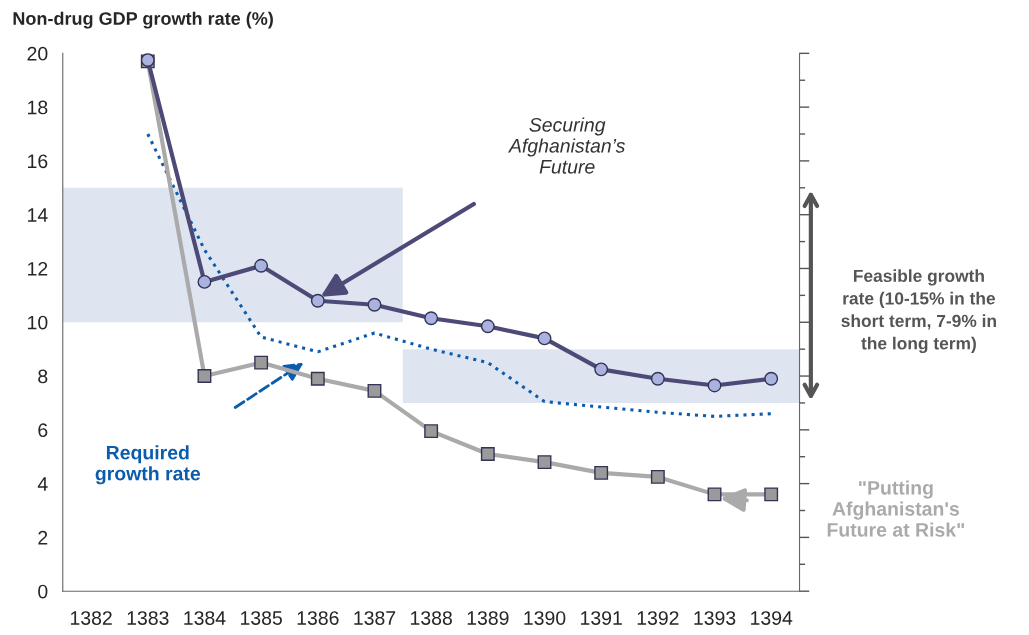 This screenshot has width=1029, height=635. I want to click on x-tick-label: 1392, so click(658, 618).